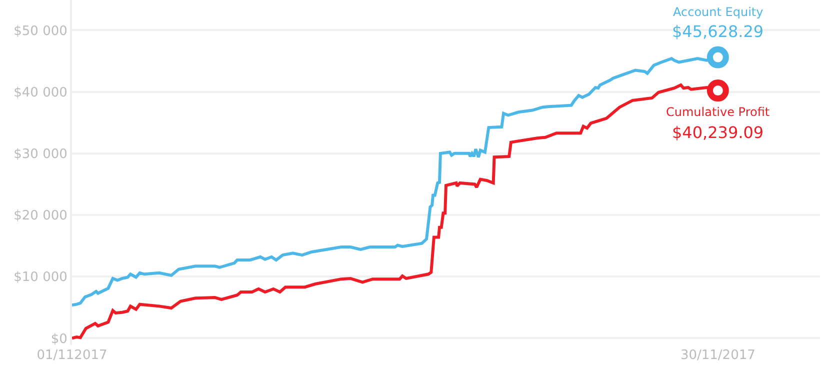 The height and width of the screenshot is (383, 840). What do you see at coordinates (718, 12) in the screenshot?
I see `text: Account Equity` at bounding box center [718, 12].